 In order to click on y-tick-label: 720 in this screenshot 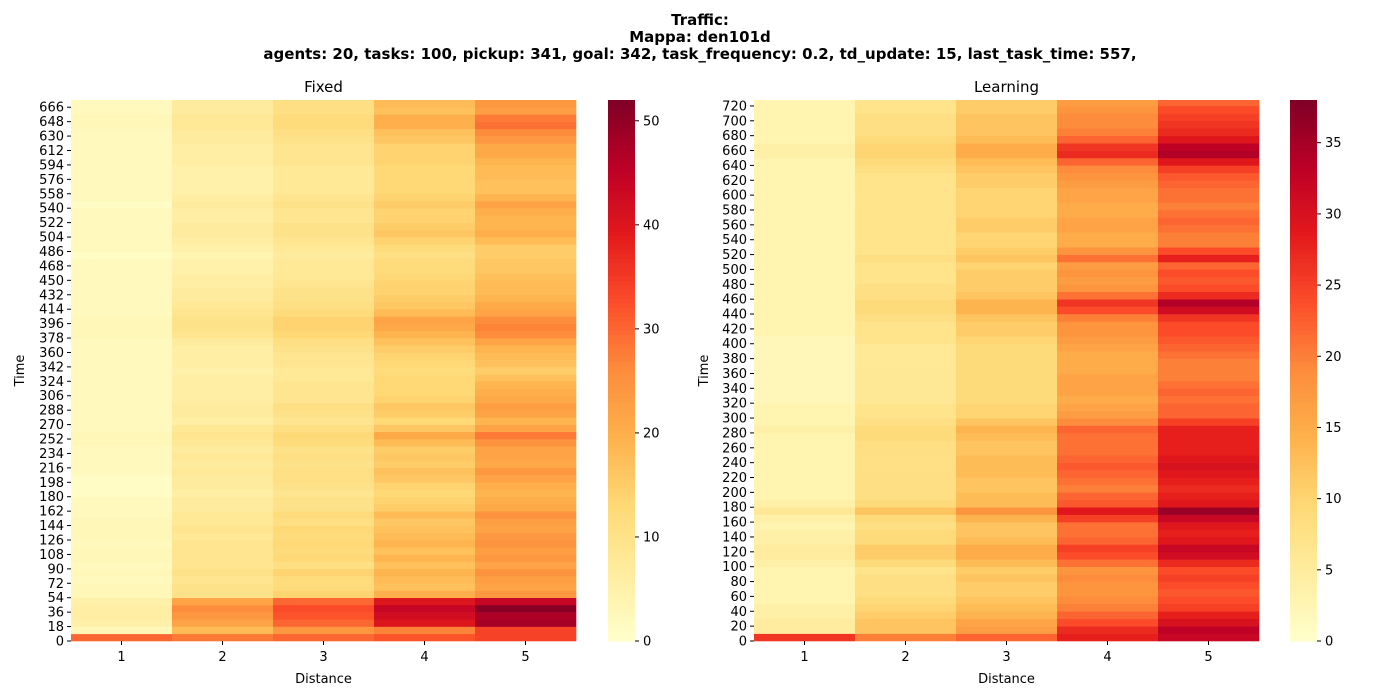, I will do `click(734, 106)`.